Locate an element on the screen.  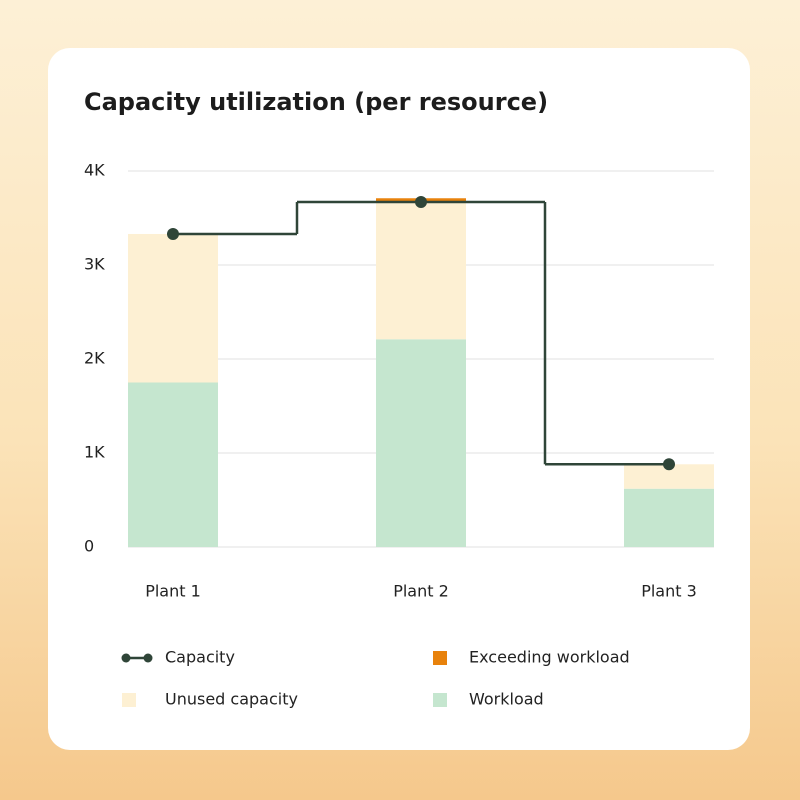
legend-label: Workload is located at coordinates (506, 699).